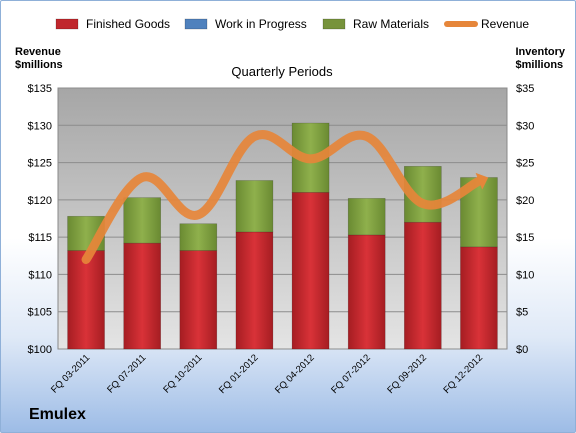  What do you see at coordinates (540, 52) in the screenshot?
I see `right-axis-title-line1: Inventory` at bounding box center [540, 52].